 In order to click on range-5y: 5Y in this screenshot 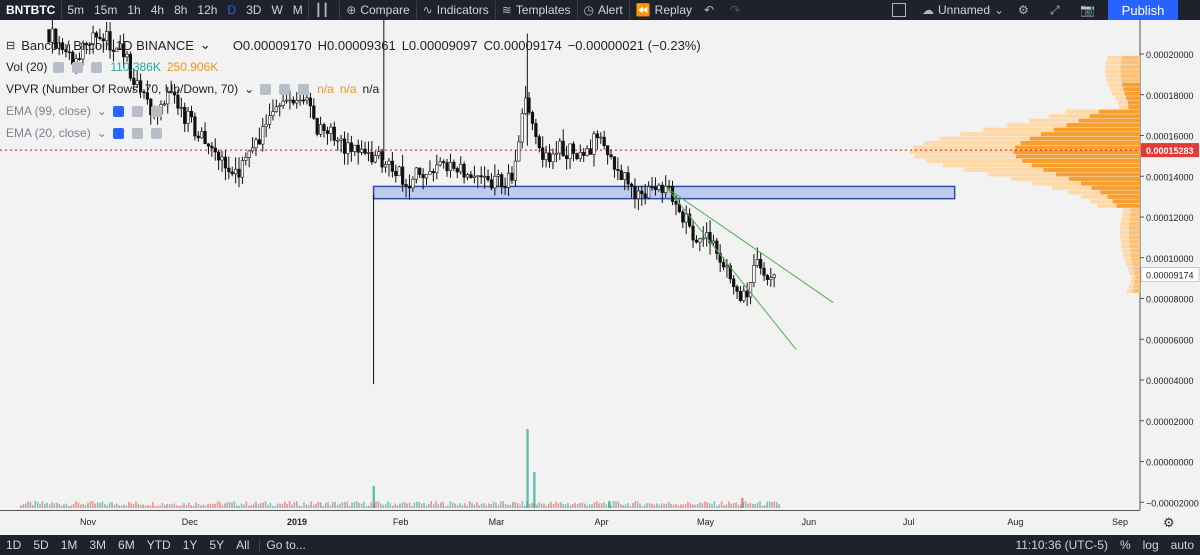, I will do `click(217, 545)`.